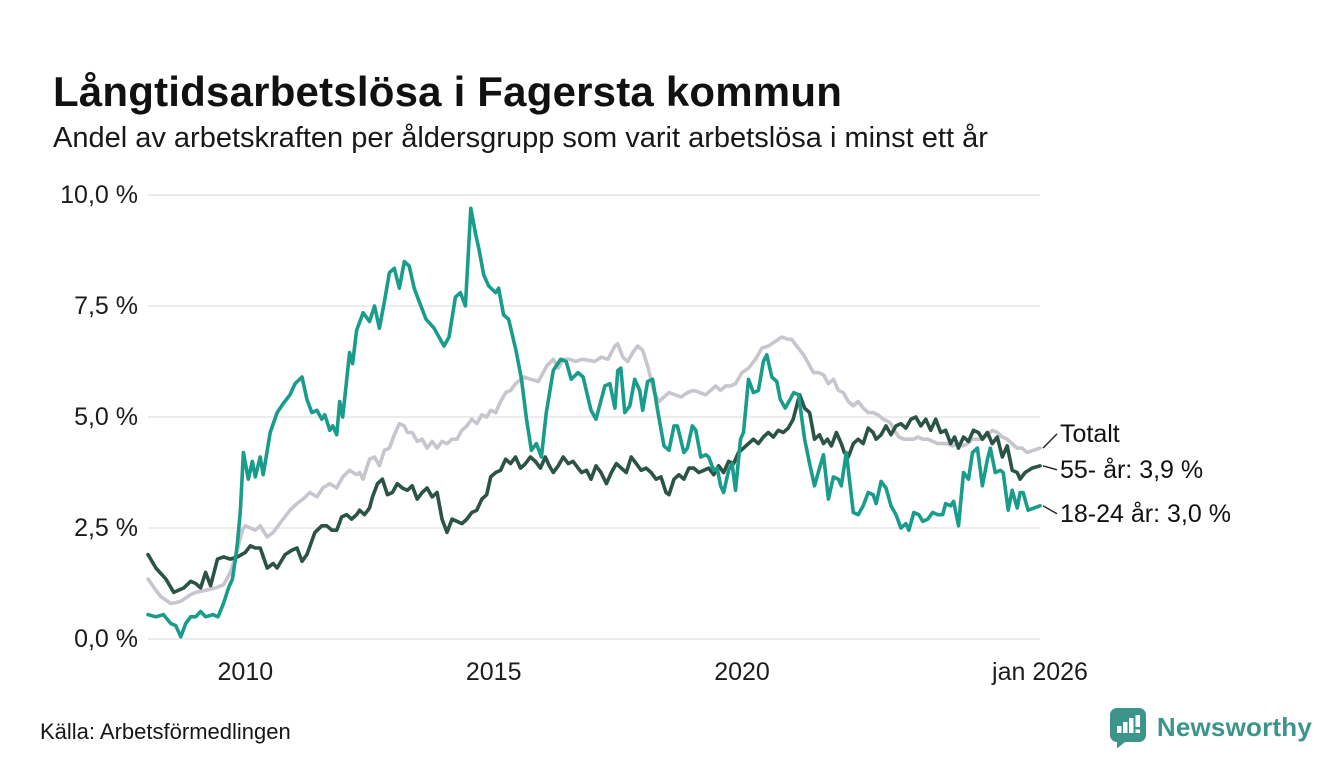  I want to click on y-axis-tick-10: 10,0 %, so click(99, 195).